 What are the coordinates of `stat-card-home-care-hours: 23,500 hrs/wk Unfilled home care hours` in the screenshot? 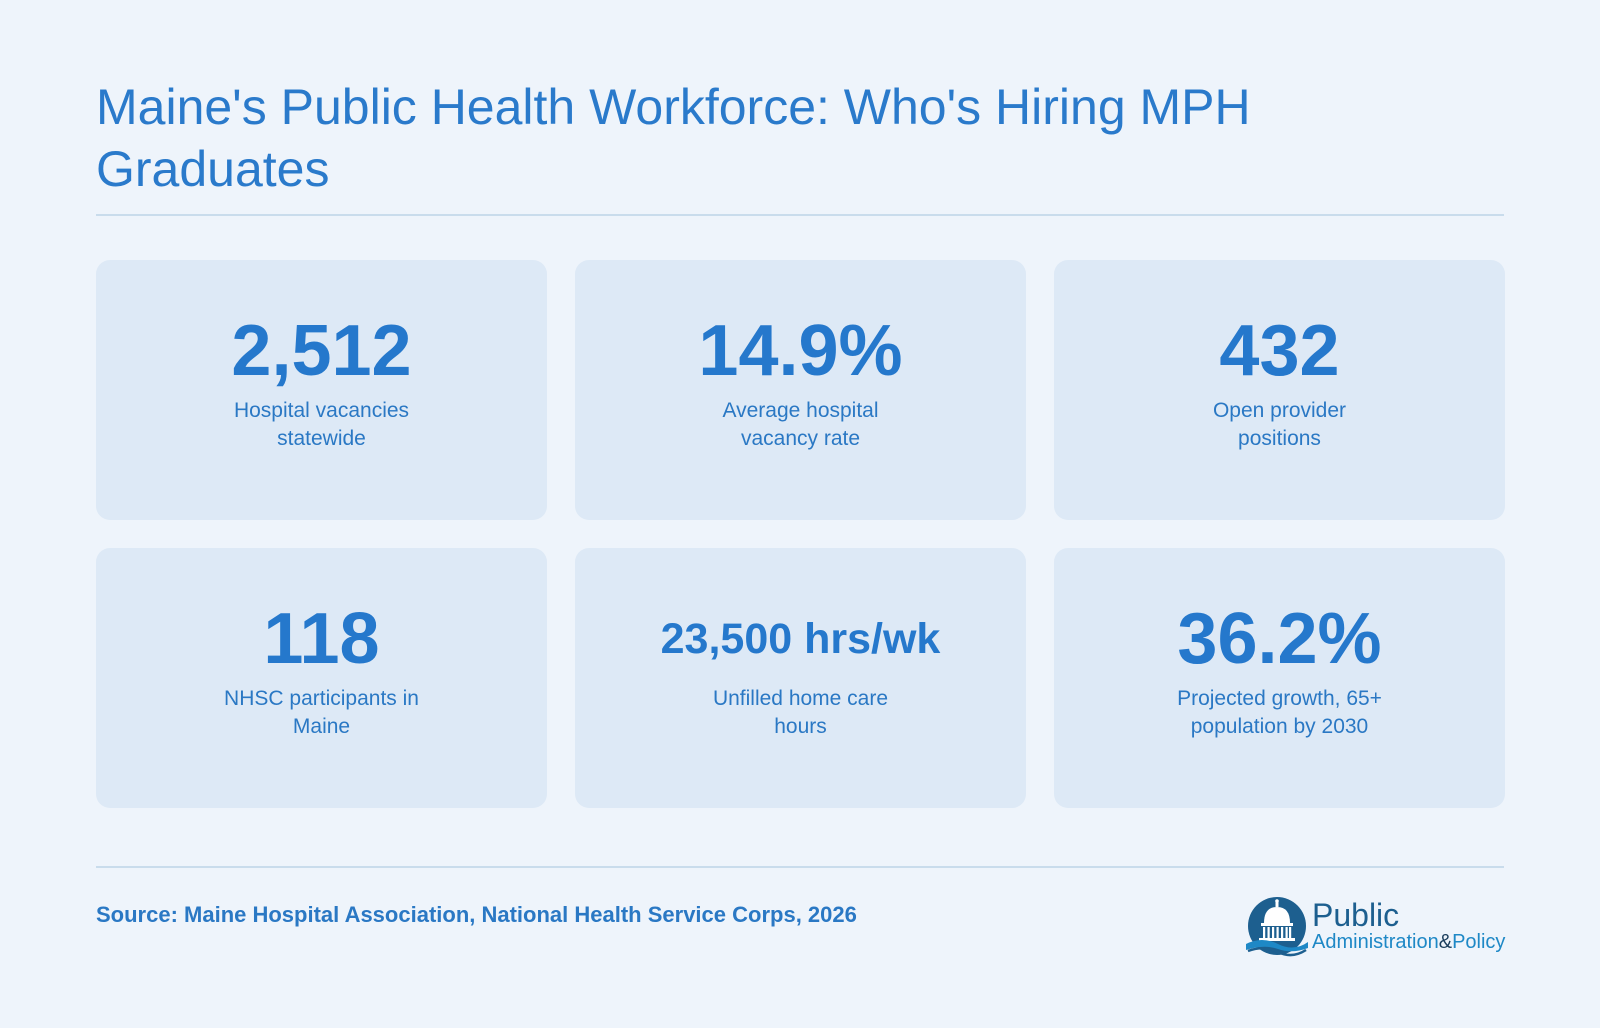 It's located at (800, 678).